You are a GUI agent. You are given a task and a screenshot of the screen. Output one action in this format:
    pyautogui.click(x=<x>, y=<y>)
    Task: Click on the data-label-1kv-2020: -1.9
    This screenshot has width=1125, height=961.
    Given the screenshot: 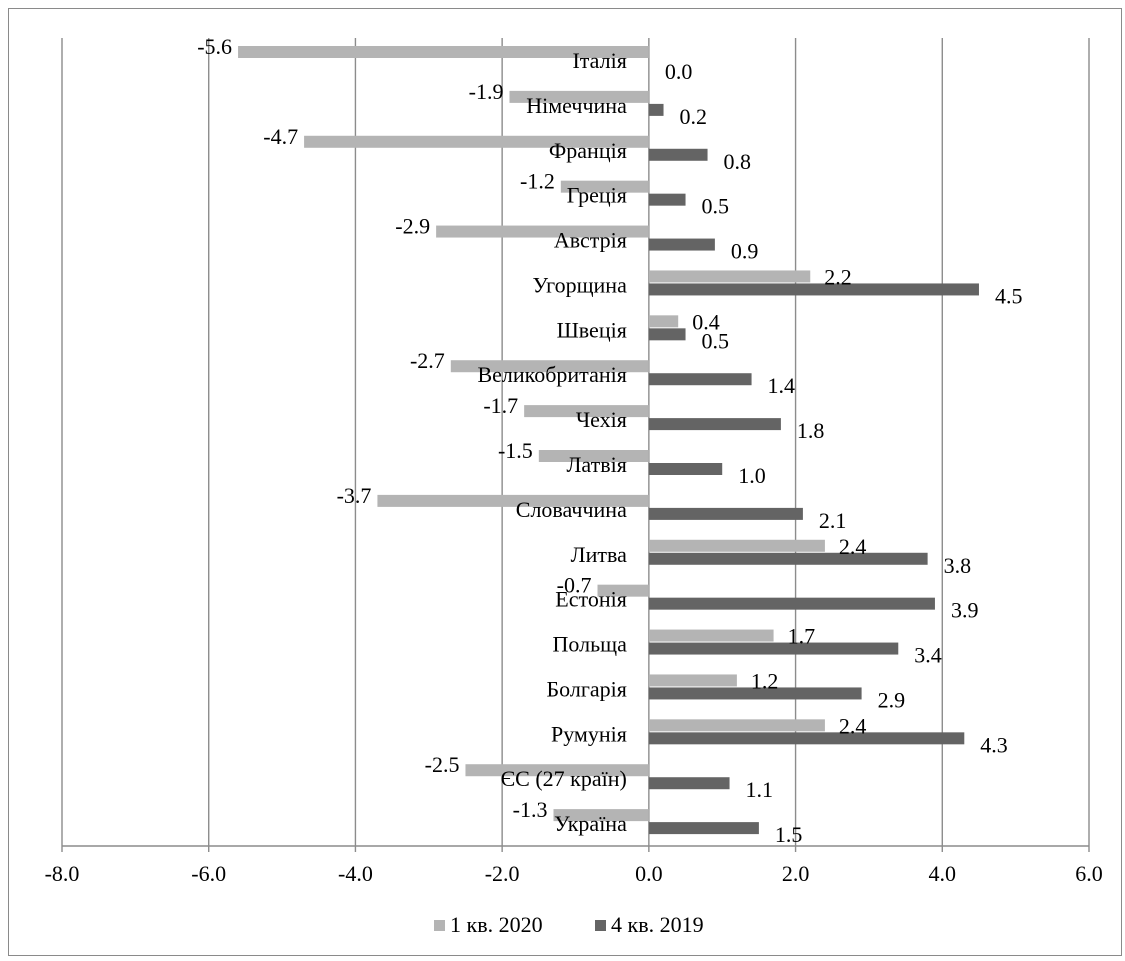 What is the action you would take?
    pyautogui.click(x=486, y=91)
    